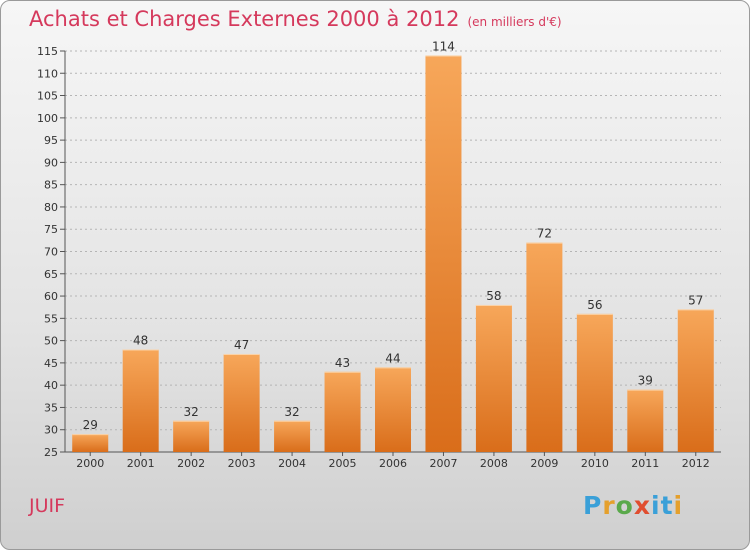 The image size is (750, 550). What do you see at coordinates (90, 463) in the screenshot?
I see `x-tick-label: 2000` at bounding box center [90, 463].